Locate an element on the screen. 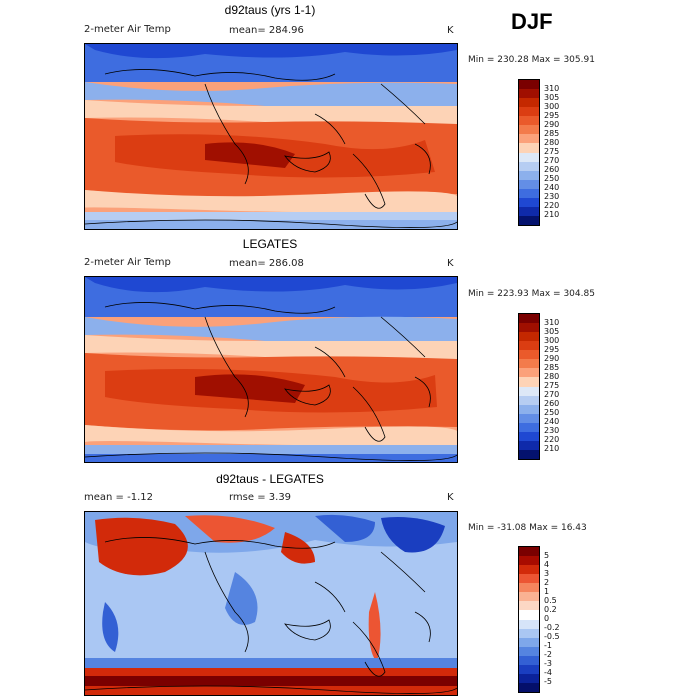  colorbar-tick-label: 3 is located at coordinates (547, 573).